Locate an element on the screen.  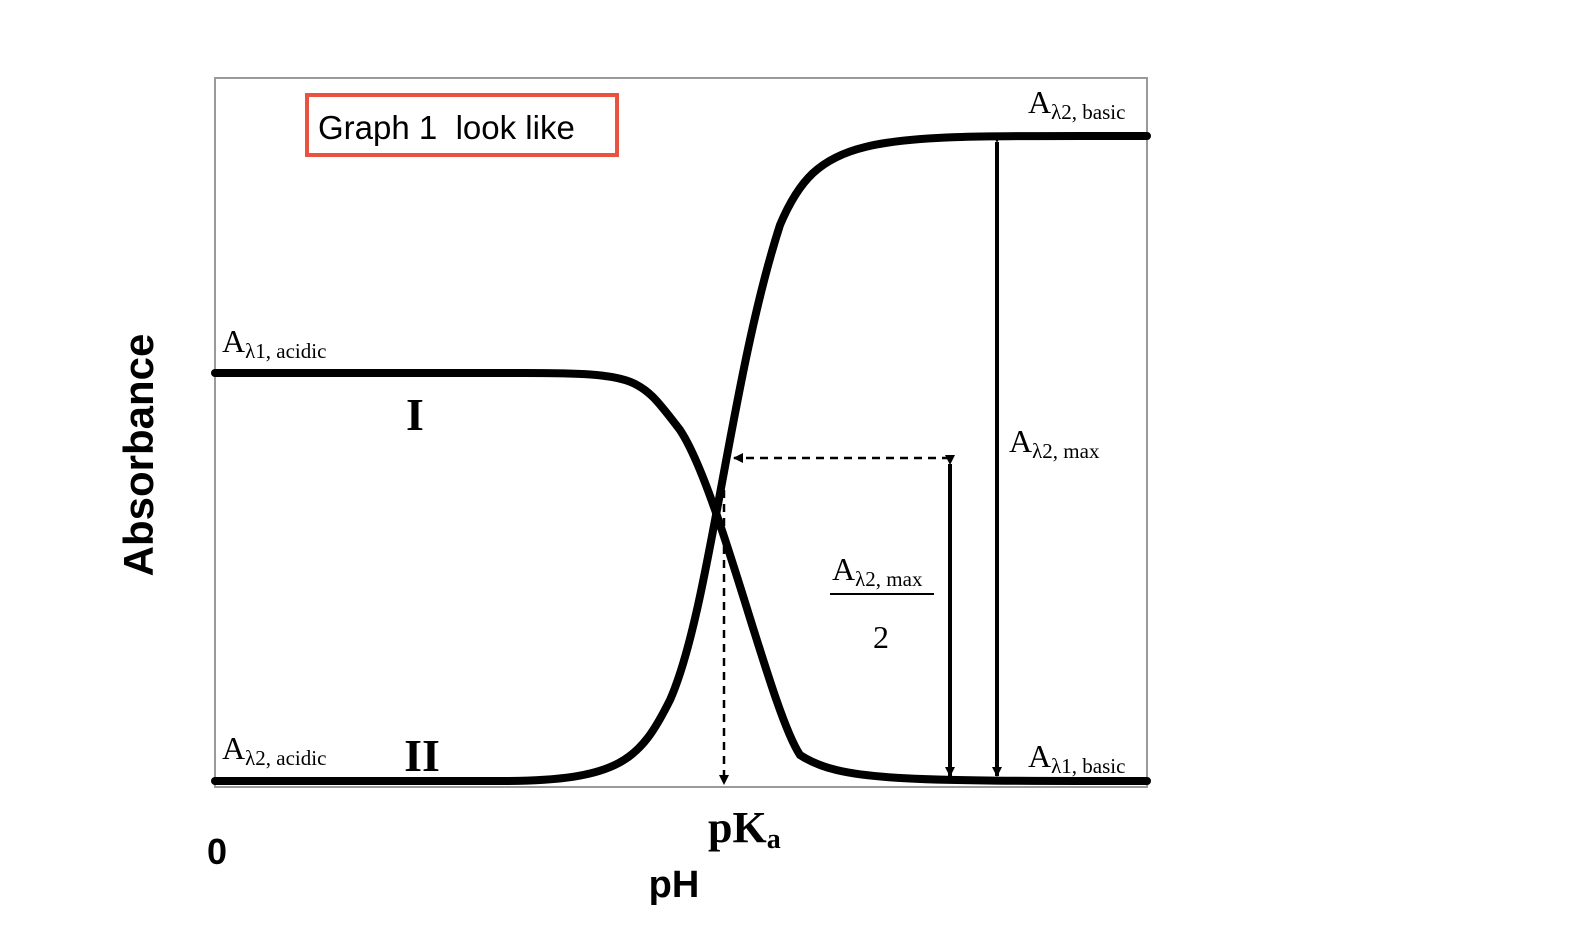
label-lambda2-max: Aλ2, max is located at coordinates (1054, 443).